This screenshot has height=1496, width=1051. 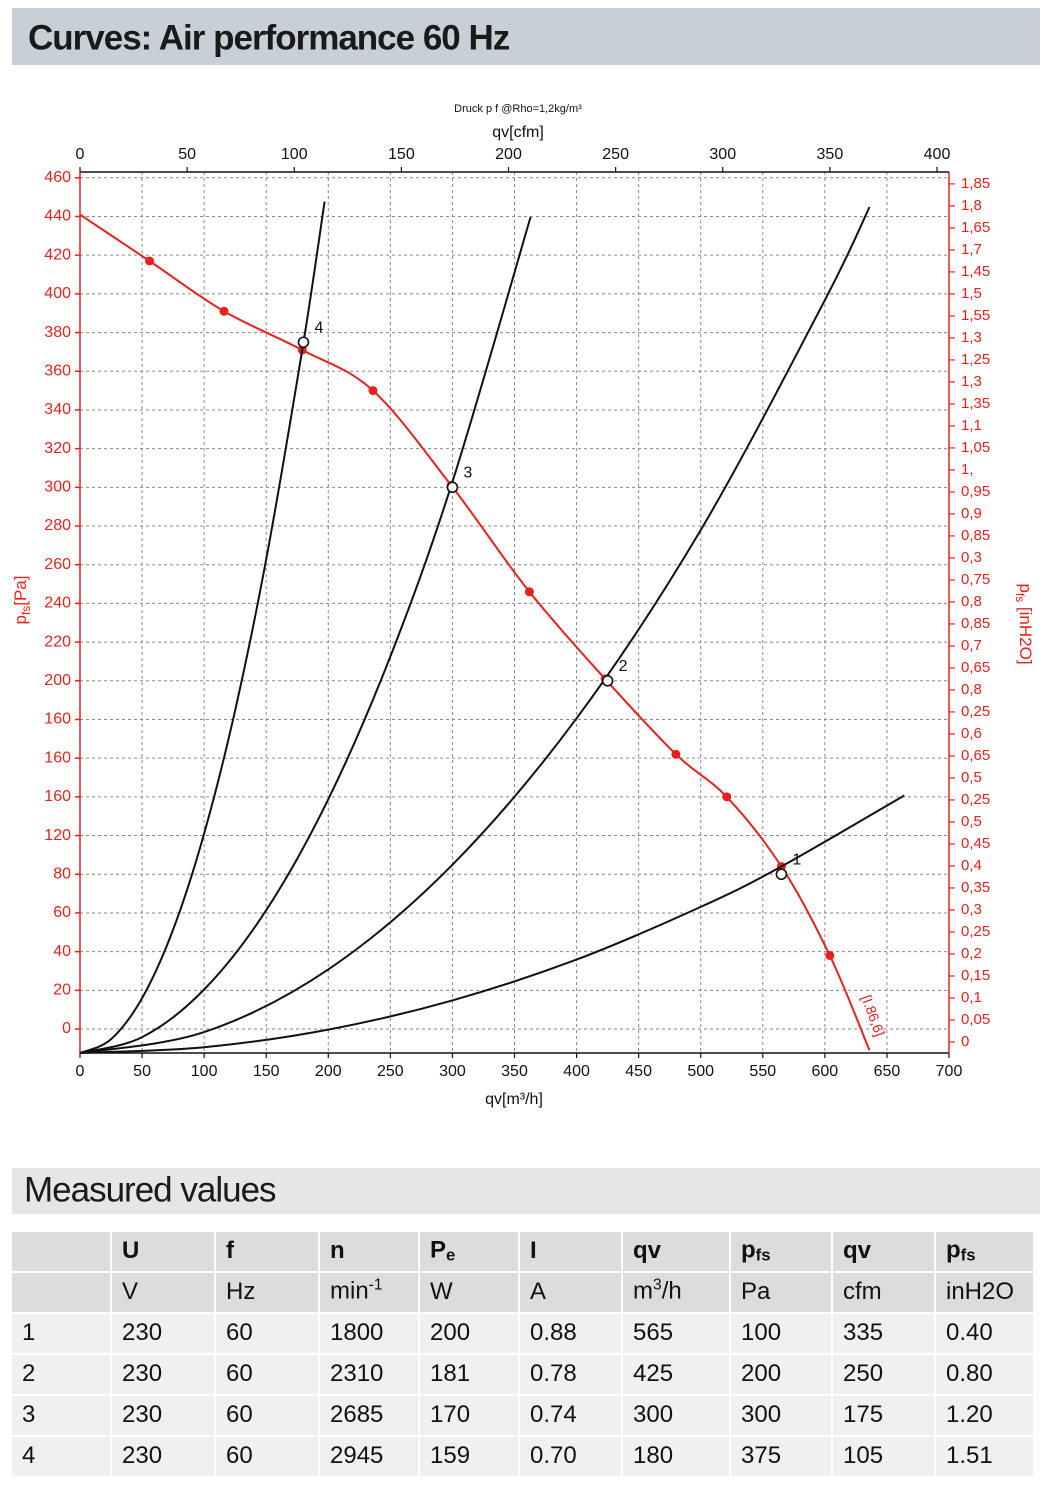 What do you see at coordinates (971, 909) in the screenshot?
I see `y2-tick-label: 0,3` at bounding box center [971, 909].